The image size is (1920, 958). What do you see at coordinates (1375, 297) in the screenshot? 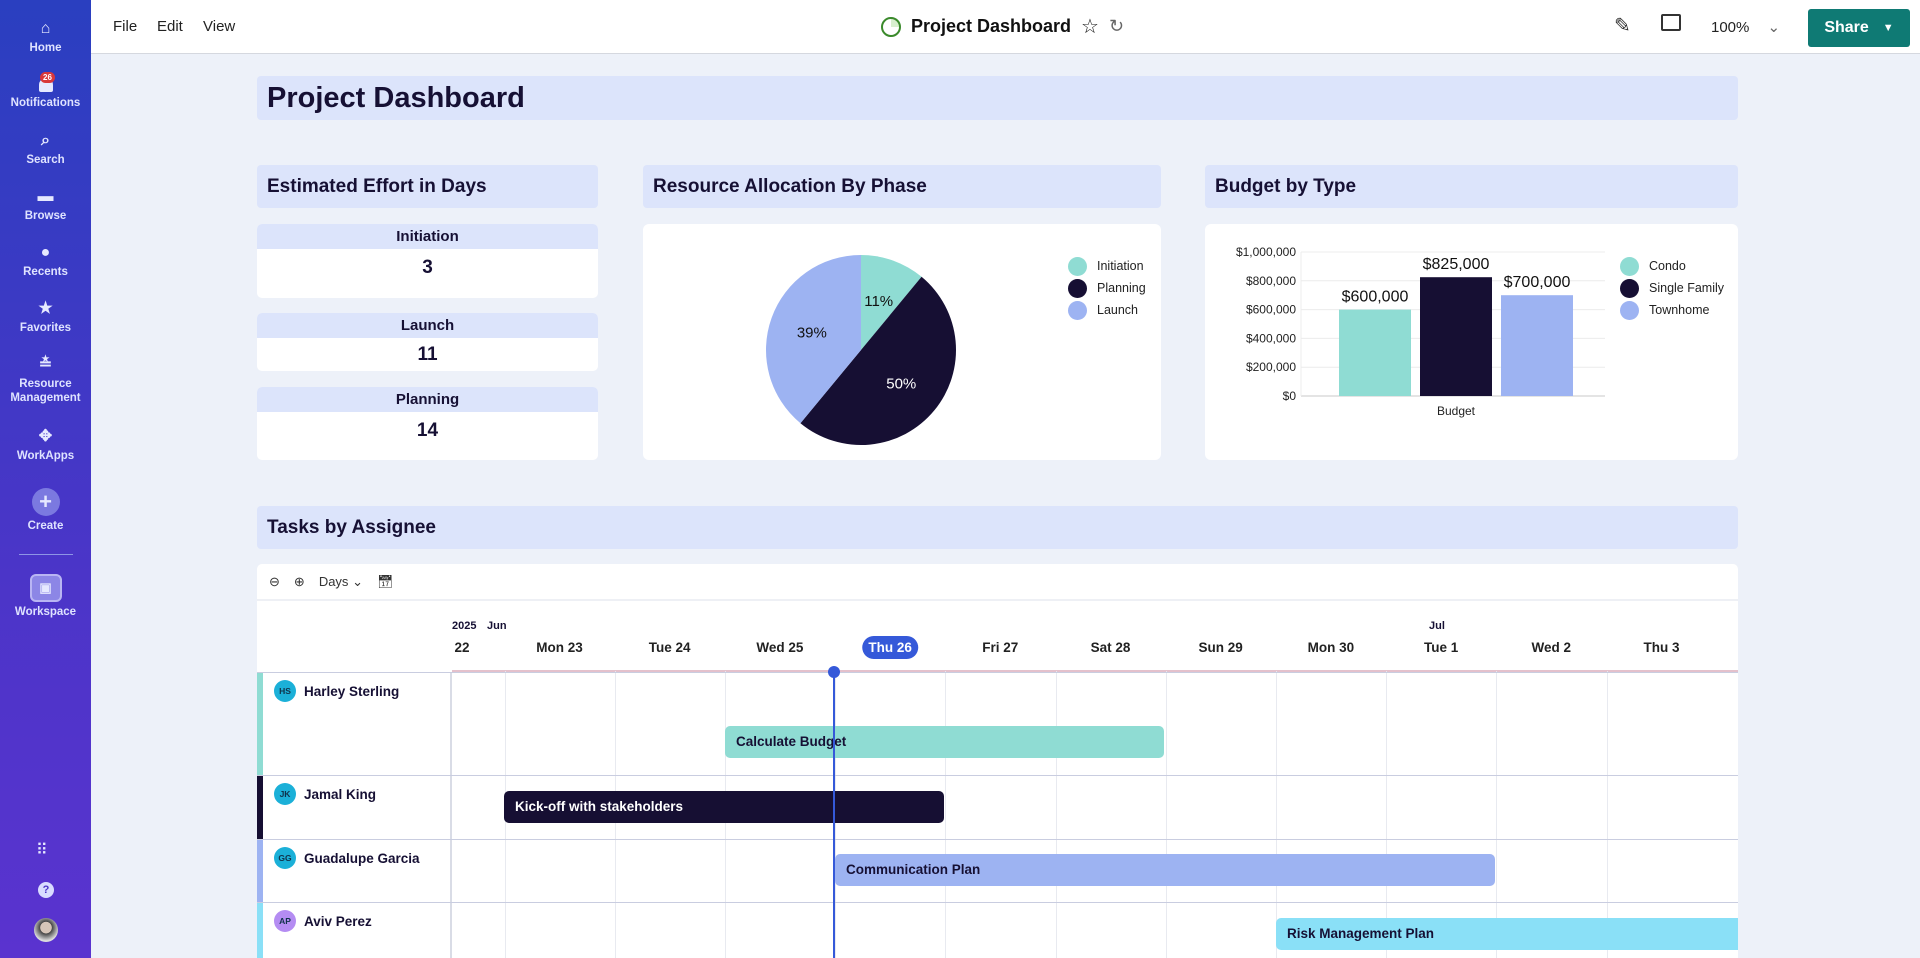
I see `bar-data-label: $600,000` at bounding box center [1375, 297].